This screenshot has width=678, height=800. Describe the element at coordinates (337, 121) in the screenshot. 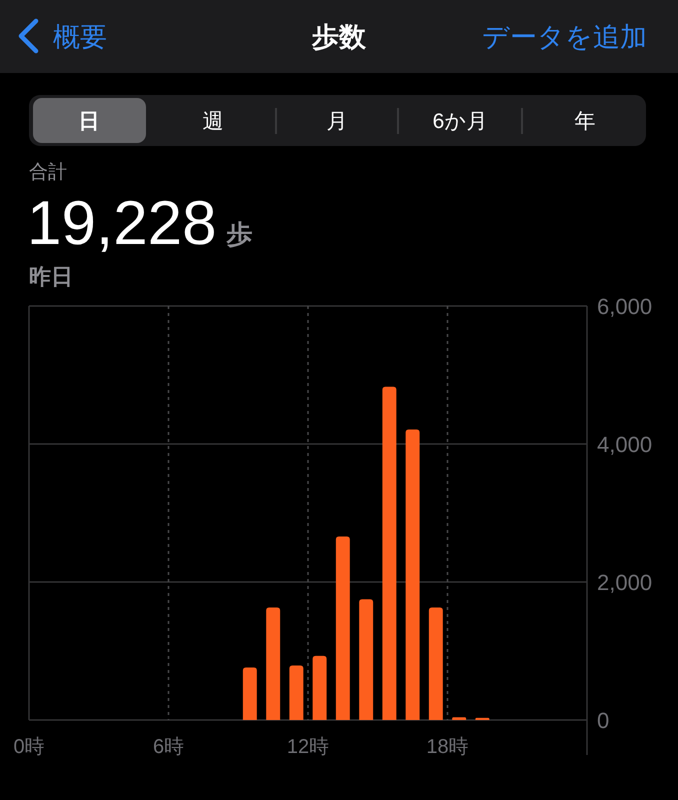

I see `annotation: 月` at that location.